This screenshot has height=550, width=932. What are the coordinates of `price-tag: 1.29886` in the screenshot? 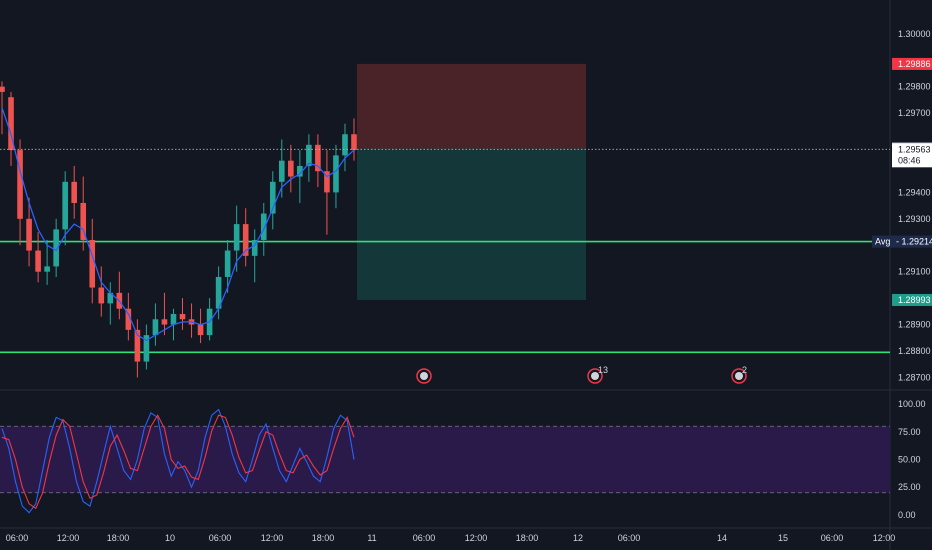 It's located at (912, 63).